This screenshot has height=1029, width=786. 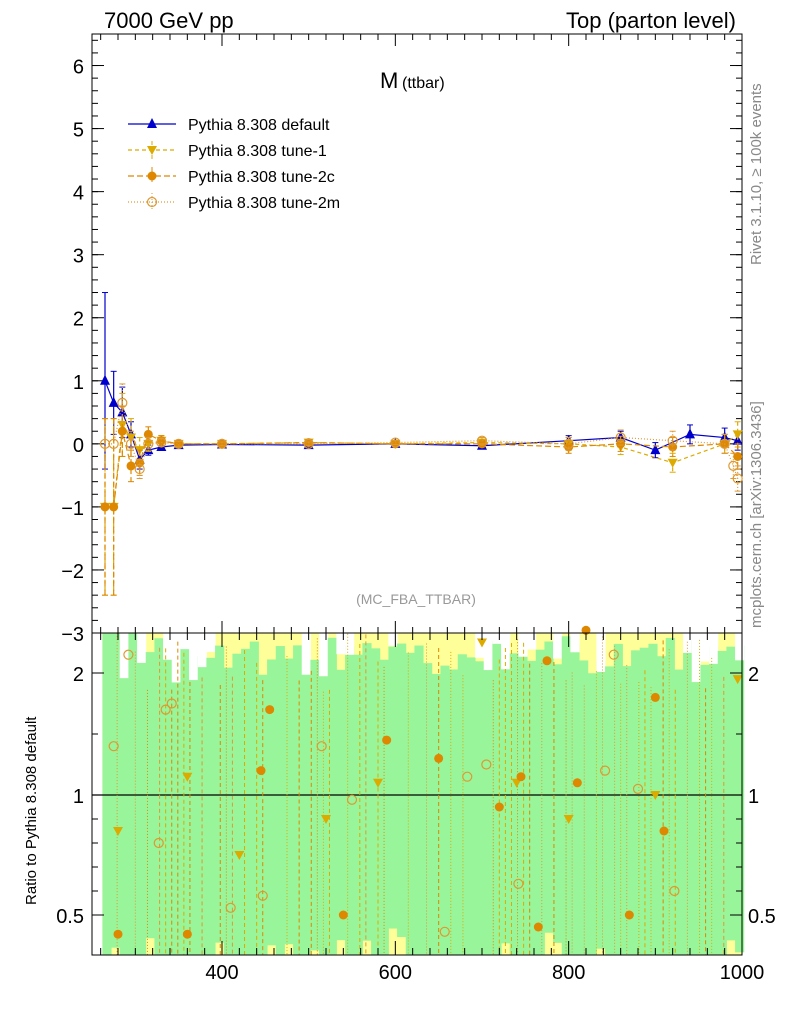 I want to click on main-y-tick-label: 0, so click(x=78, y=446).